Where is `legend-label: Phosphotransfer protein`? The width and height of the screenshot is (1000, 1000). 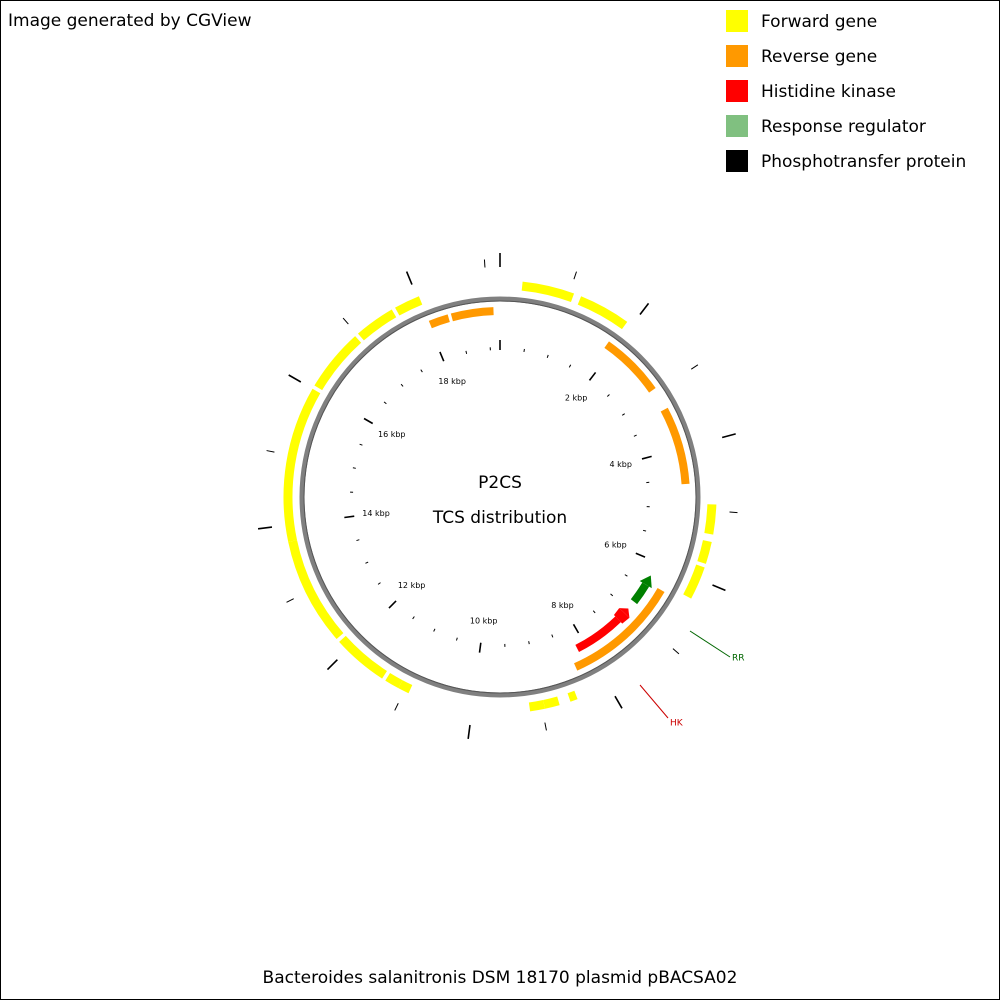 legend-label: Phosphotransfer protein is located at coordinates (863, 162).